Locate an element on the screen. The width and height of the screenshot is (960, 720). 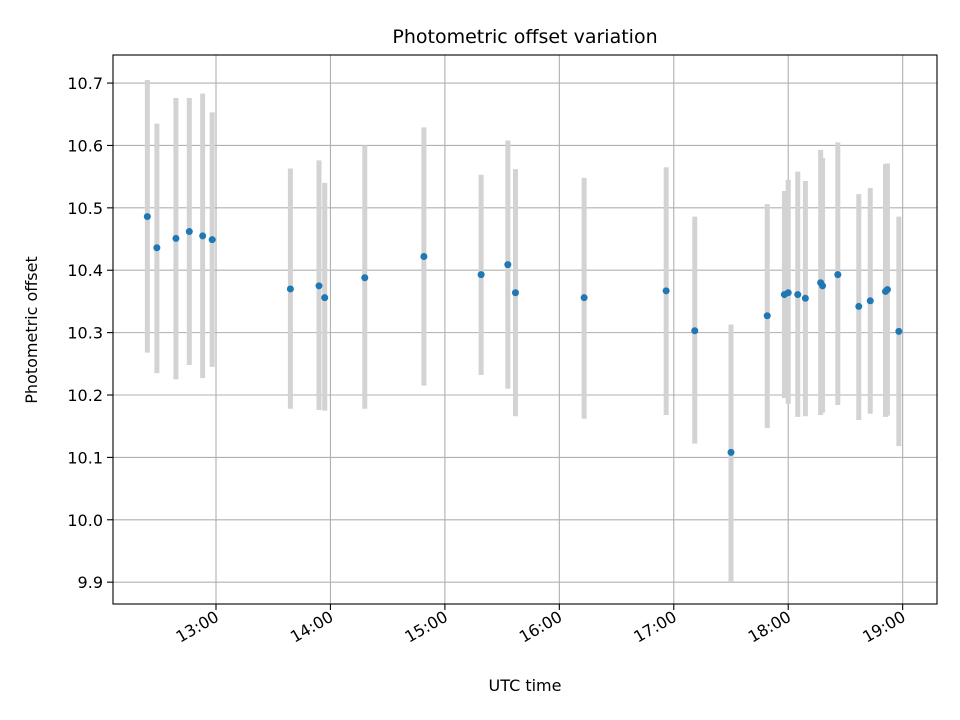
y-tick-label: 10.2 is located at coordinates (85, 395).